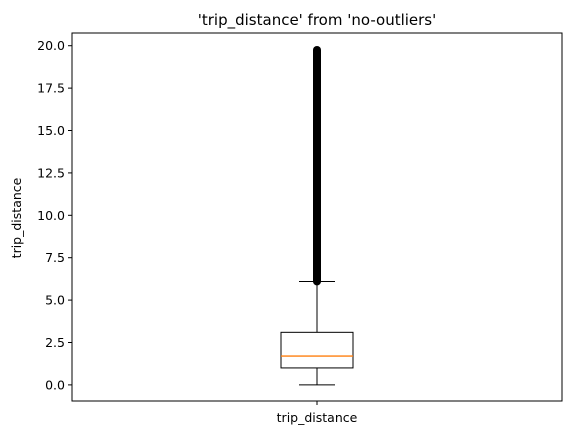  What do you see at coordinates (51, 215) in the screenshot?
I see `y-tick-label: 10.0` at bounding box center [51, 215].